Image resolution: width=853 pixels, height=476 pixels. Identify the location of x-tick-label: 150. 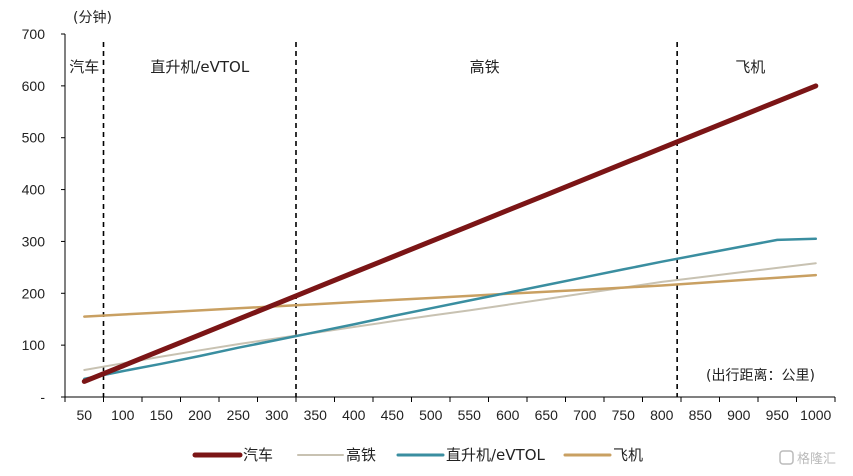
(162, 415).